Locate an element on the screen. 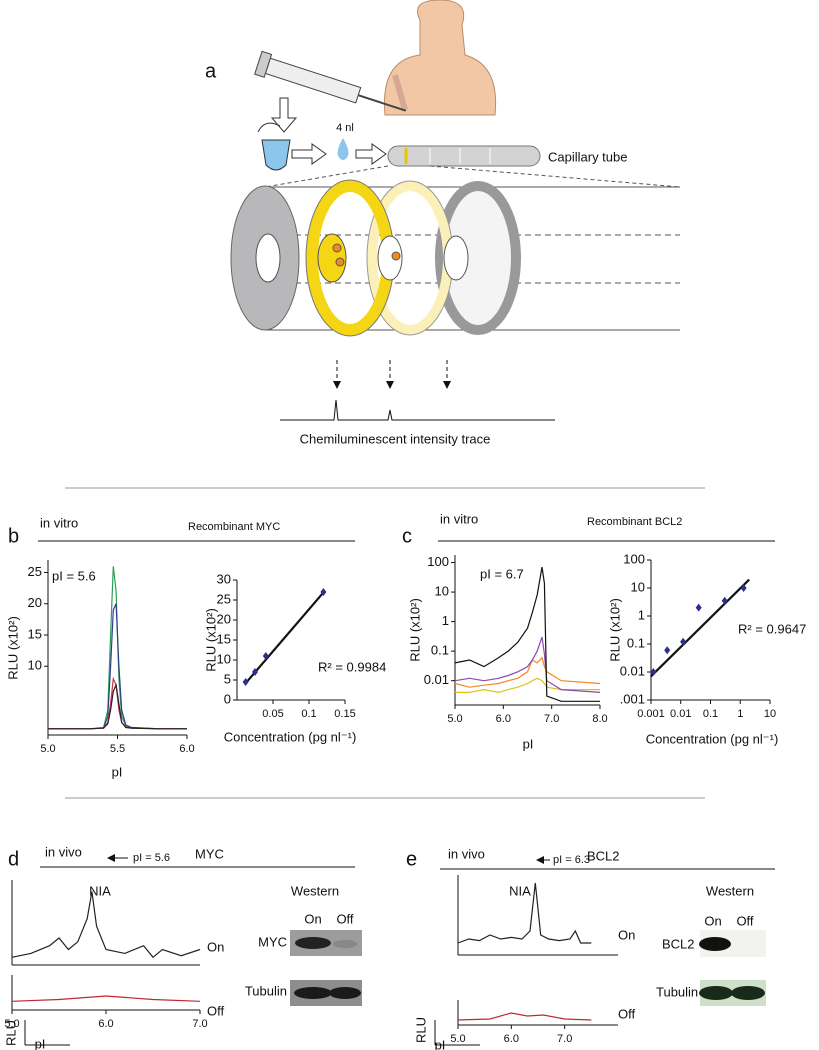 The height and width of the screenshot is (1050, 819). panel-title: BCL2 is located at coordinates (603, 855).